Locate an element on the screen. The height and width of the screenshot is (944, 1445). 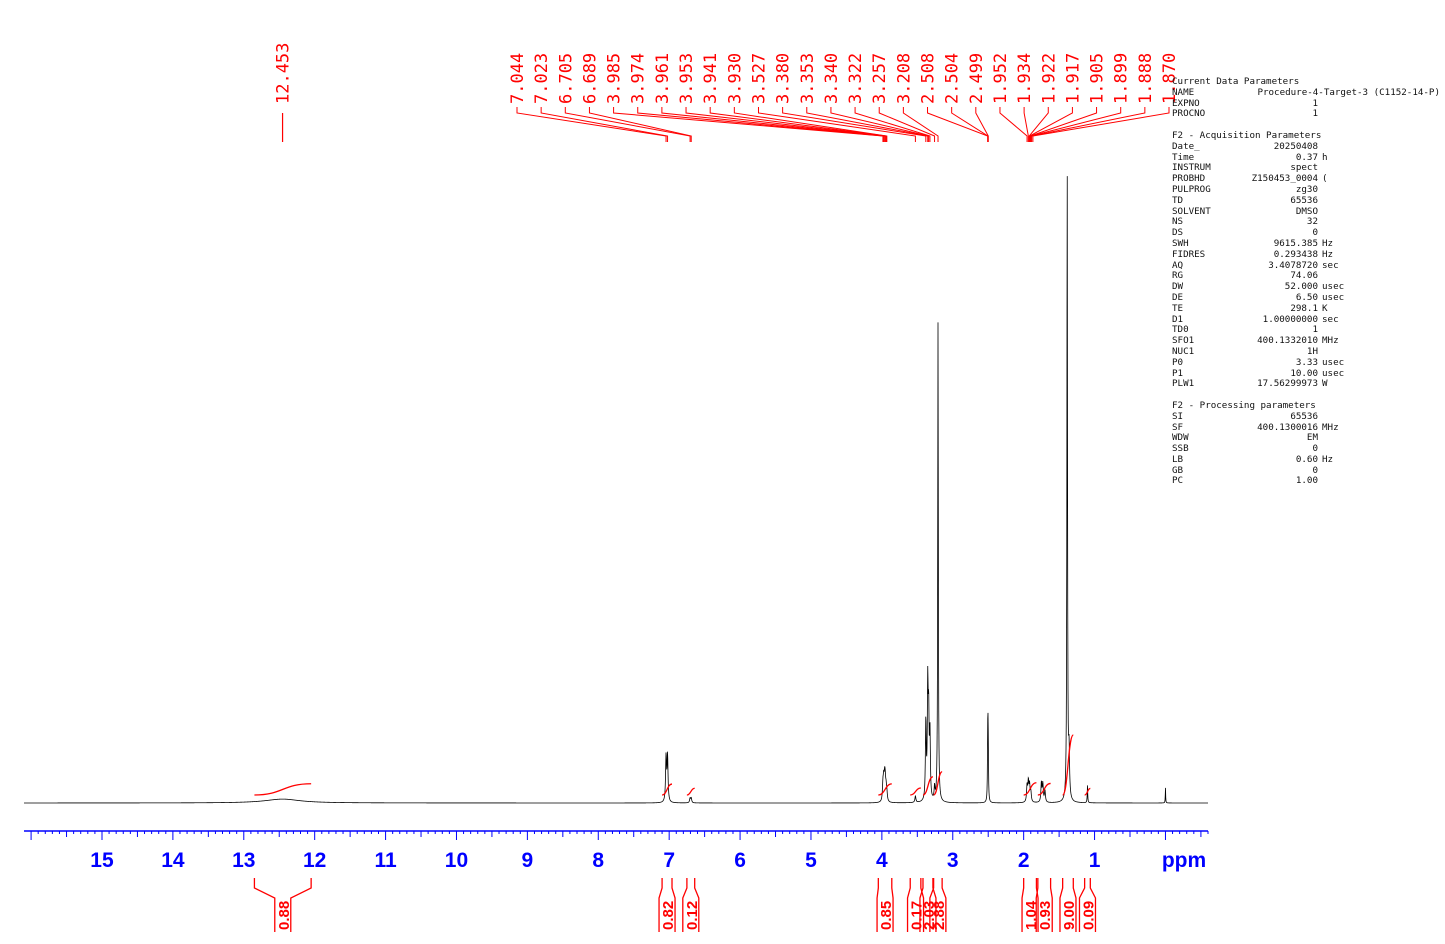
peak-label: 1.952 is located at coordinates (1001, 78).